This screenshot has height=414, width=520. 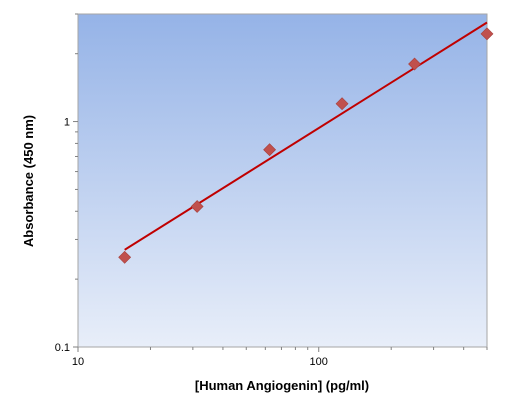 I want to click on y-axis-title: Absorbance (450 nm), so click(x=28, y=181).